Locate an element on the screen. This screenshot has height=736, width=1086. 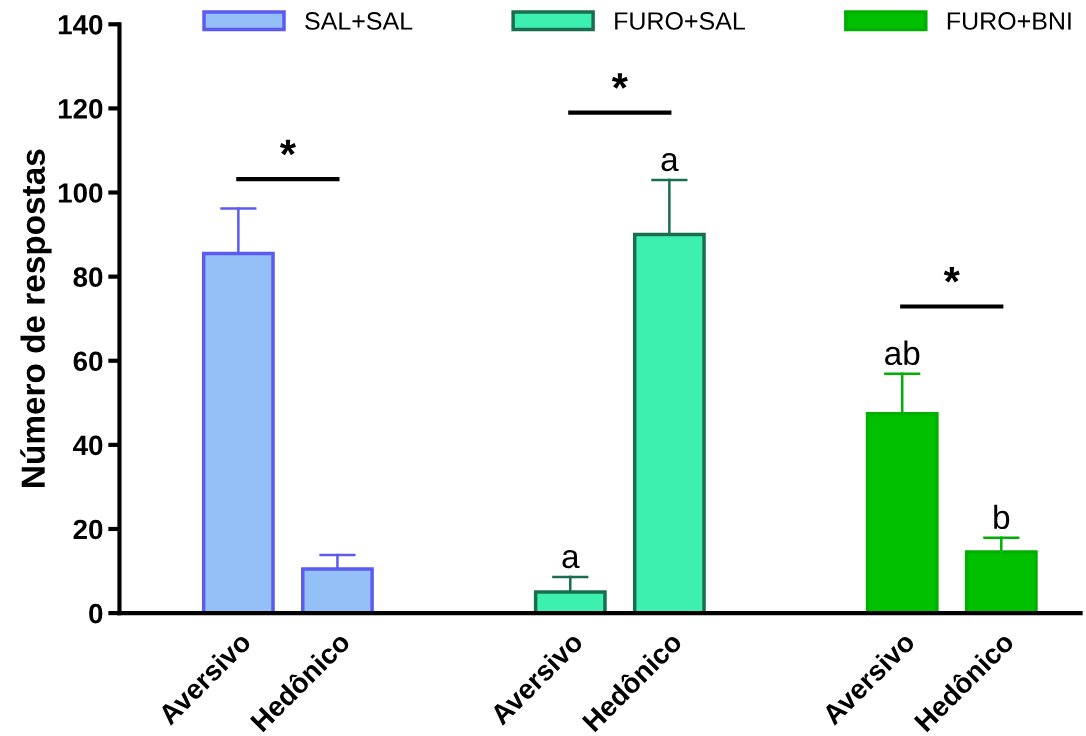
y-axis-title: Número de respostas is located at coordinates (36, 318).